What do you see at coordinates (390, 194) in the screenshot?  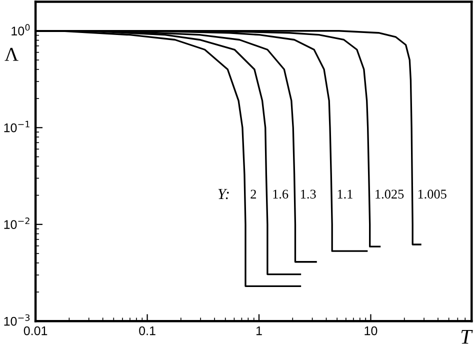 I see `series-label: 1.025` at bounding box center [390, 194].